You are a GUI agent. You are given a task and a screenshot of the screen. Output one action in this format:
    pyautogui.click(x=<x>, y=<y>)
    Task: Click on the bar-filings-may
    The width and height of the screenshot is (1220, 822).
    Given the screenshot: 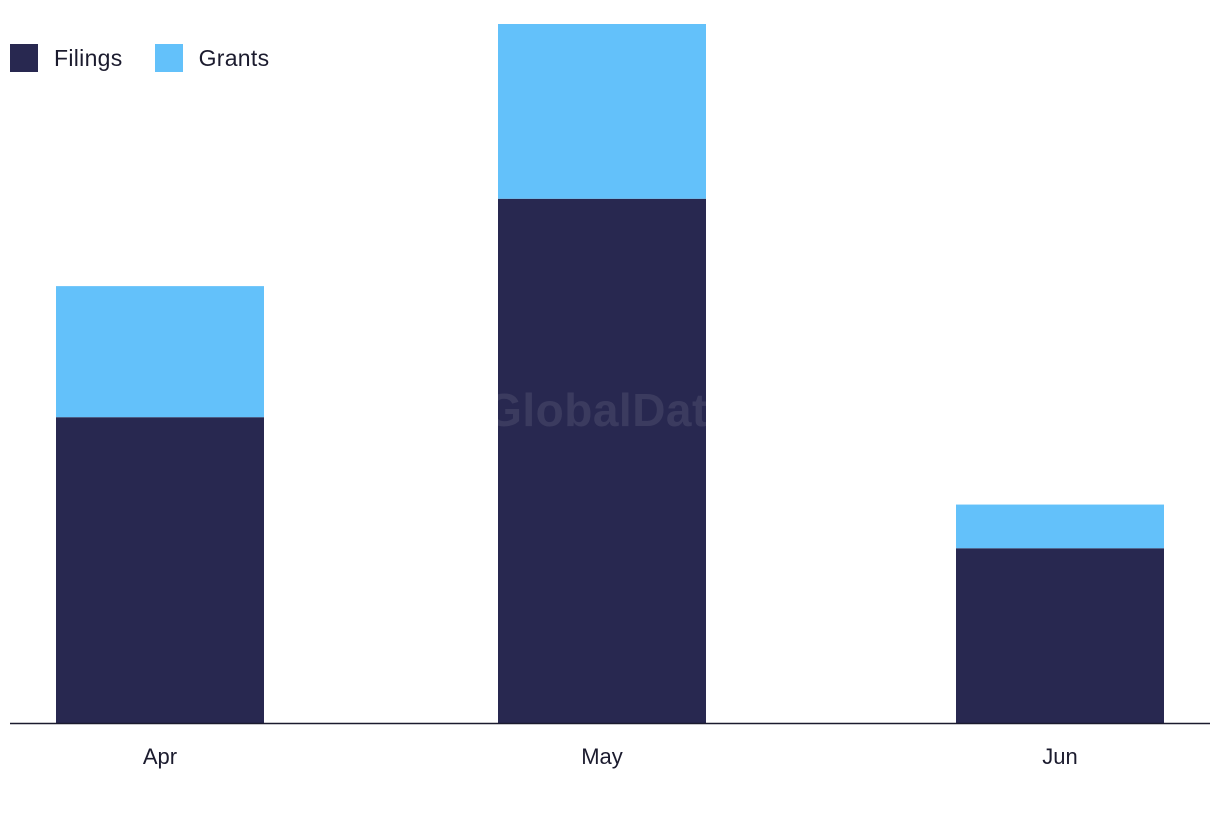 What is the action you would take?
    pyautogui.click(x=602, y=460)
    